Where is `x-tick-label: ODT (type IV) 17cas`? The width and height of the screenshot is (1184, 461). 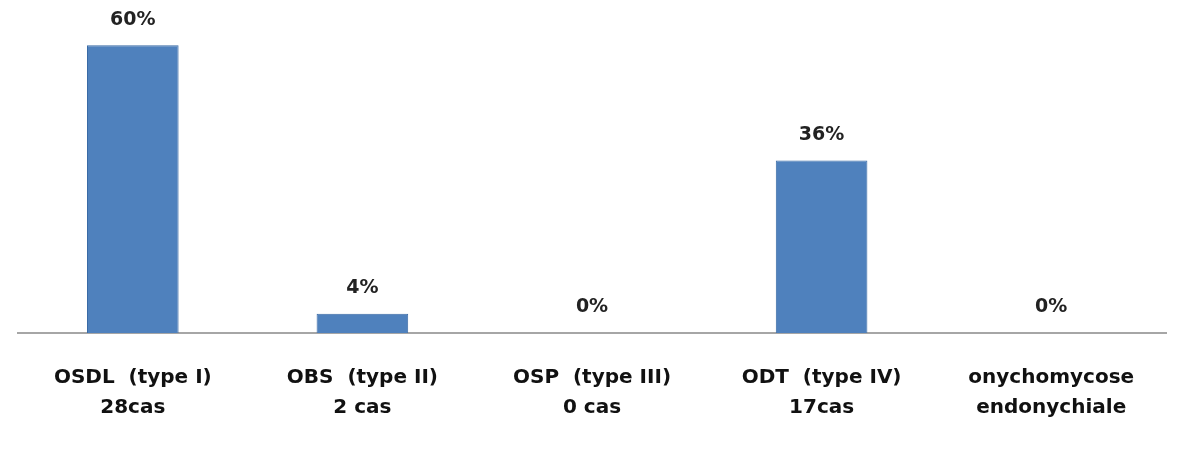 x-tick-label: ODT (type IV) 17cas is located at coordinates (821, 391).